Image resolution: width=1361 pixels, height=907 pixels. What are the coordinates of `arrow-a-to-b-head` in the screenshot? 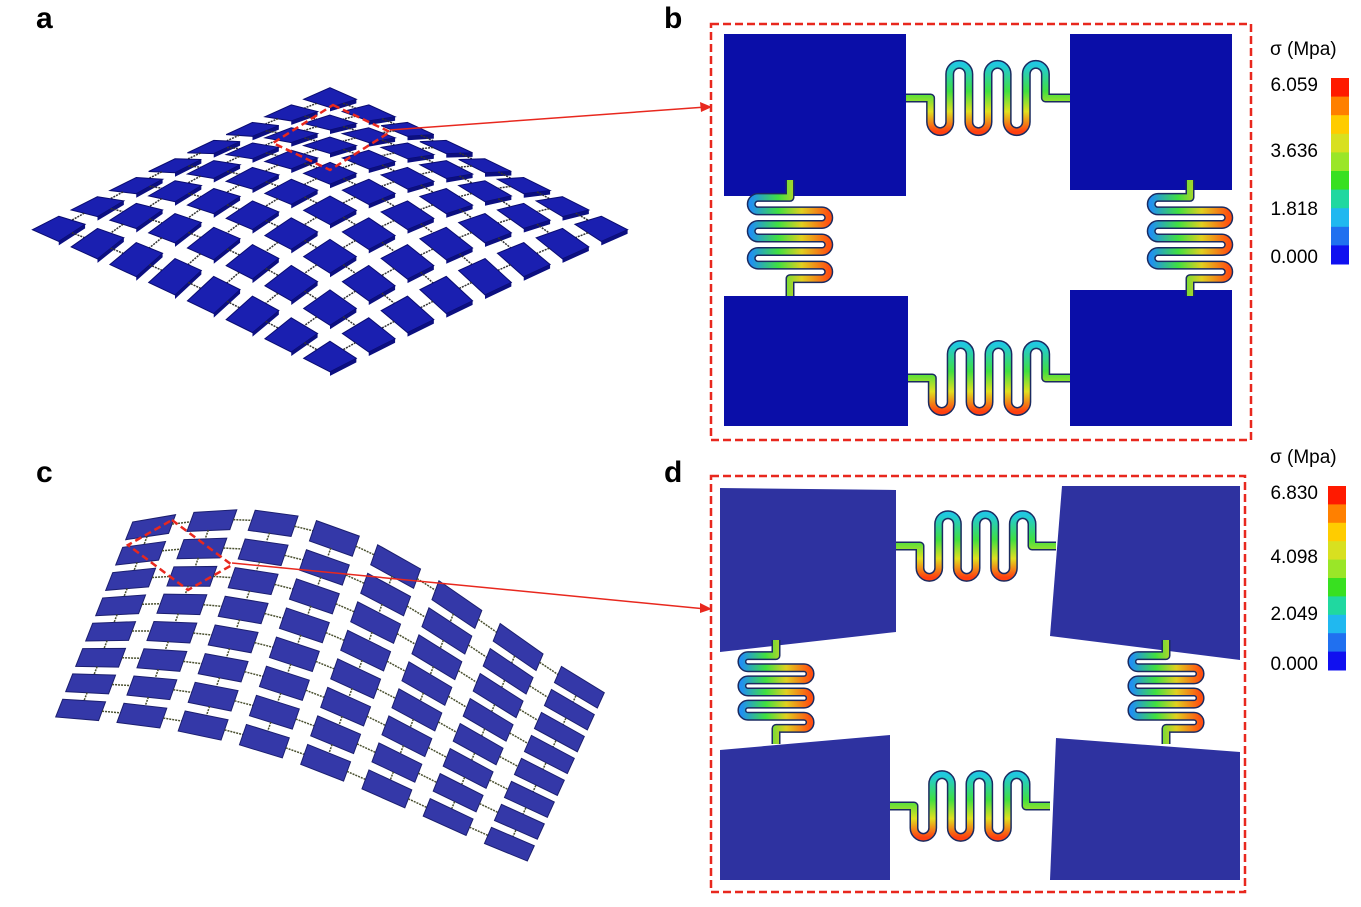 It's located at (706, 107).